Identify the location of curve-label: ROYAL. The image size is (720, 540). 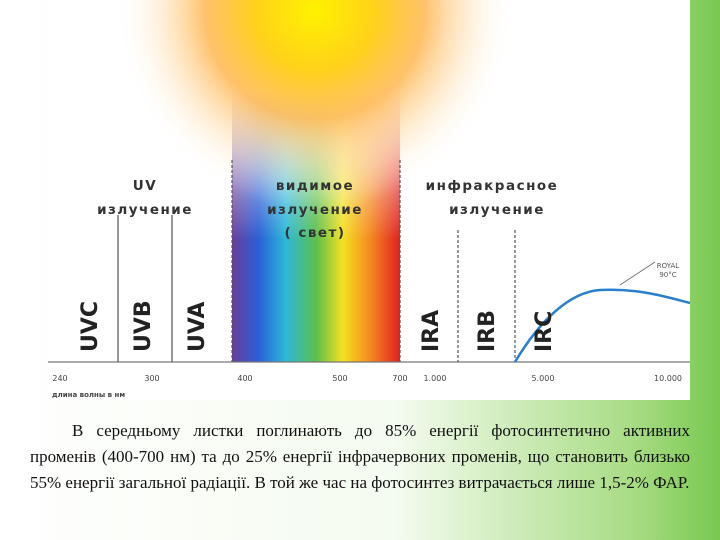
(668, 266).